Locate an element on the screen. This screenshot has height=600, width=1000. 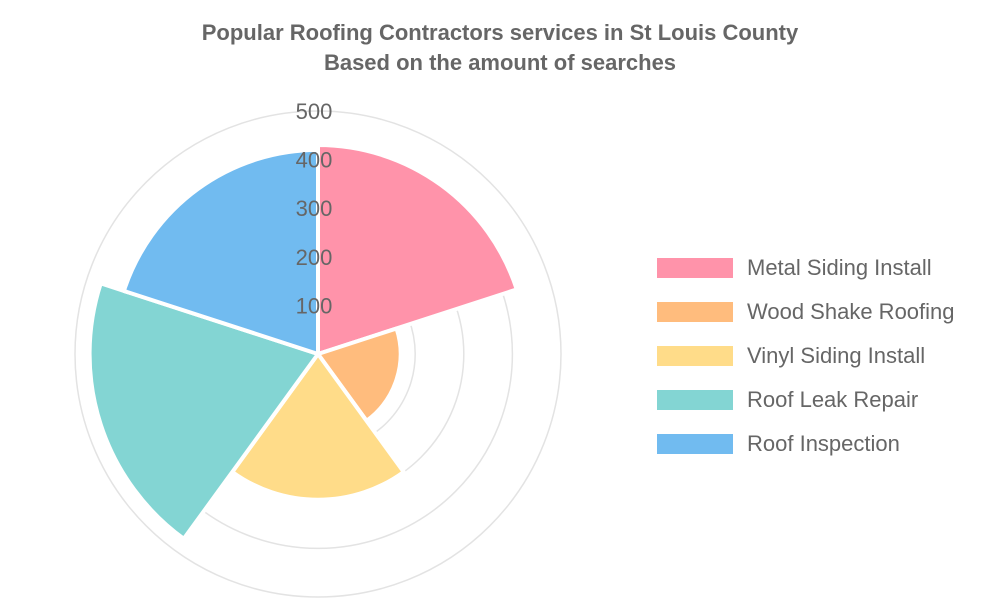
legend-item: Vinyl Siding Install is located at coordinates (806, 356).